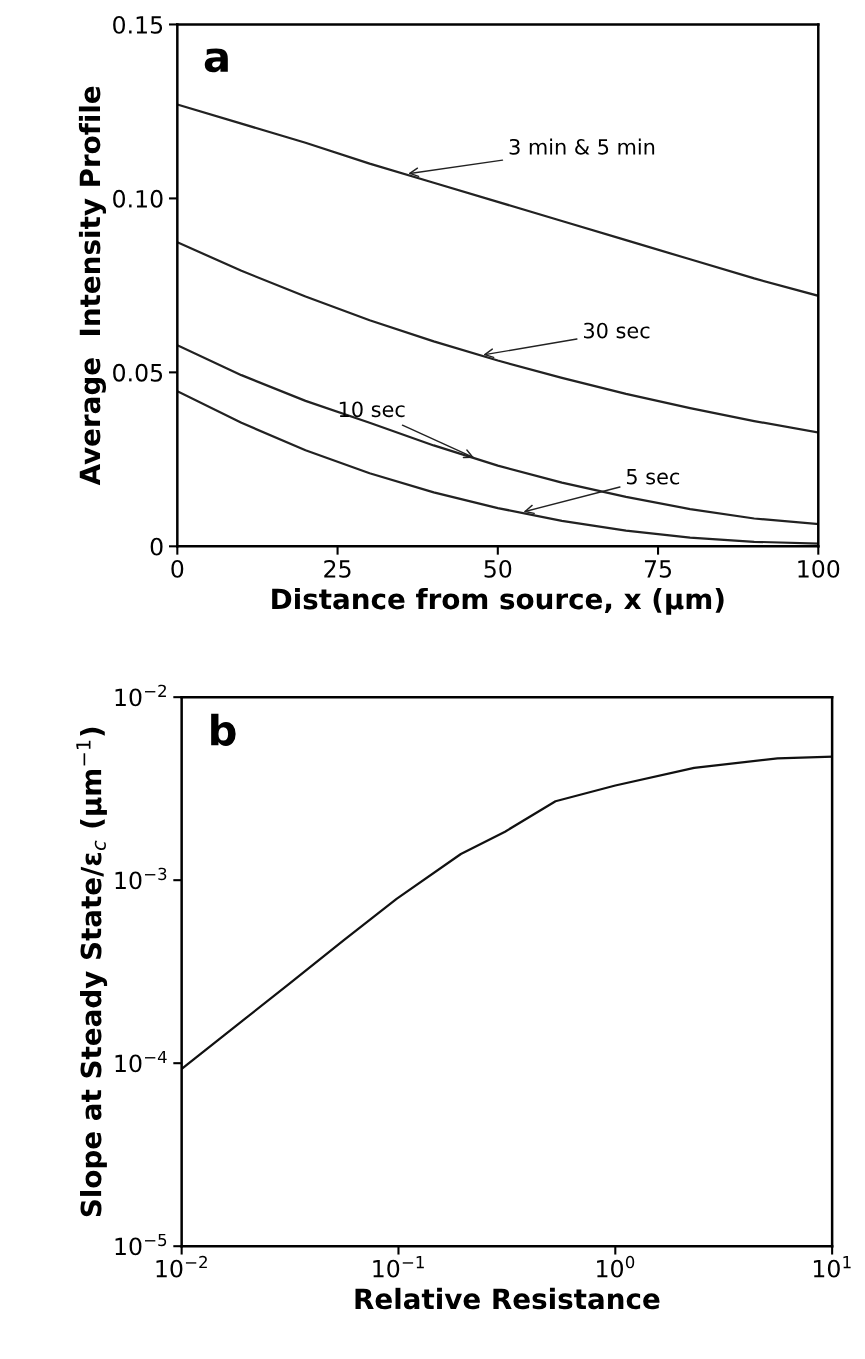 The image size is (865, 1359). Describe the element at coordinates (398, 1267) in the screenshot. I see `x-tick-label: 10$^{−1}$` at that location.